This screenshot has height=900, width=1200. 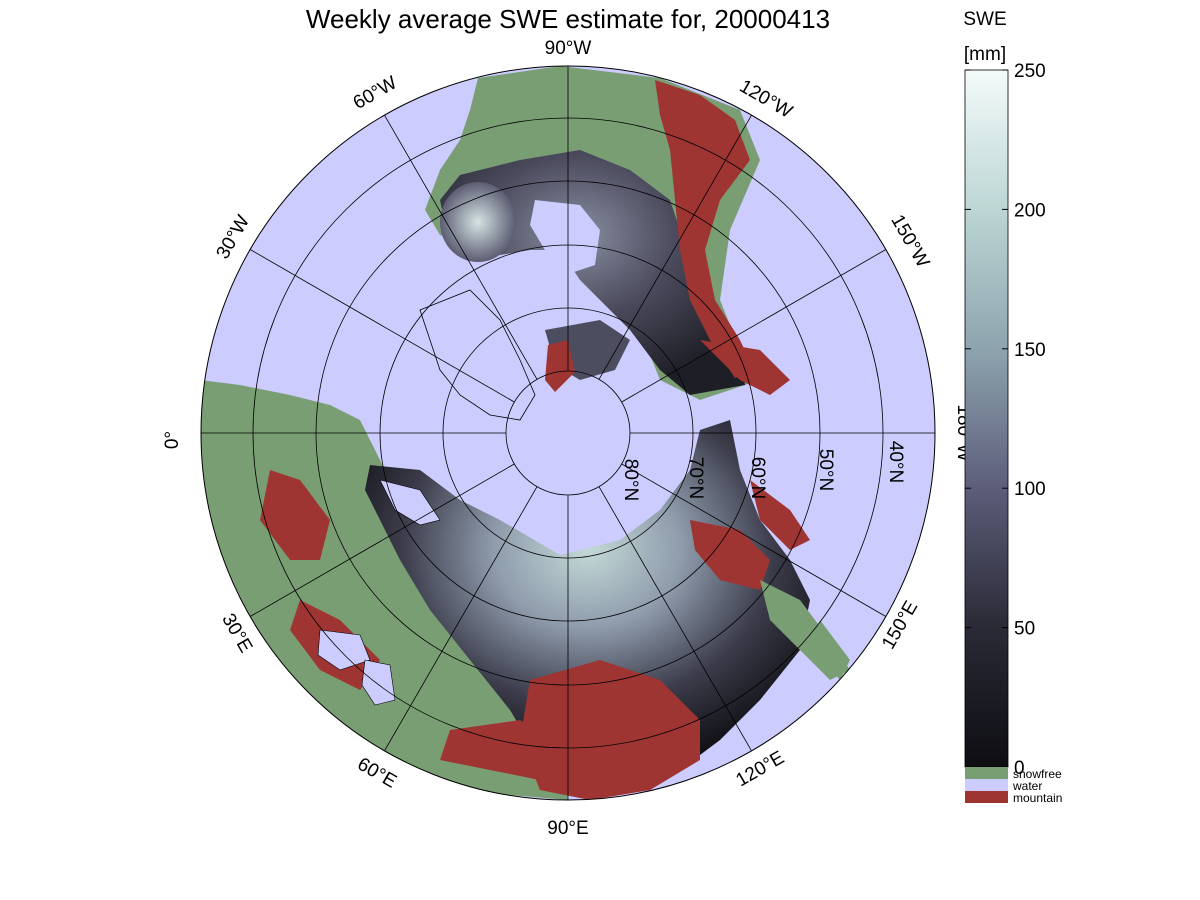 What do you see at coordinates (1024, 629) in the screenshot?
I see `colorbar-tick-label: 50` at bounding box center [1024, 629].